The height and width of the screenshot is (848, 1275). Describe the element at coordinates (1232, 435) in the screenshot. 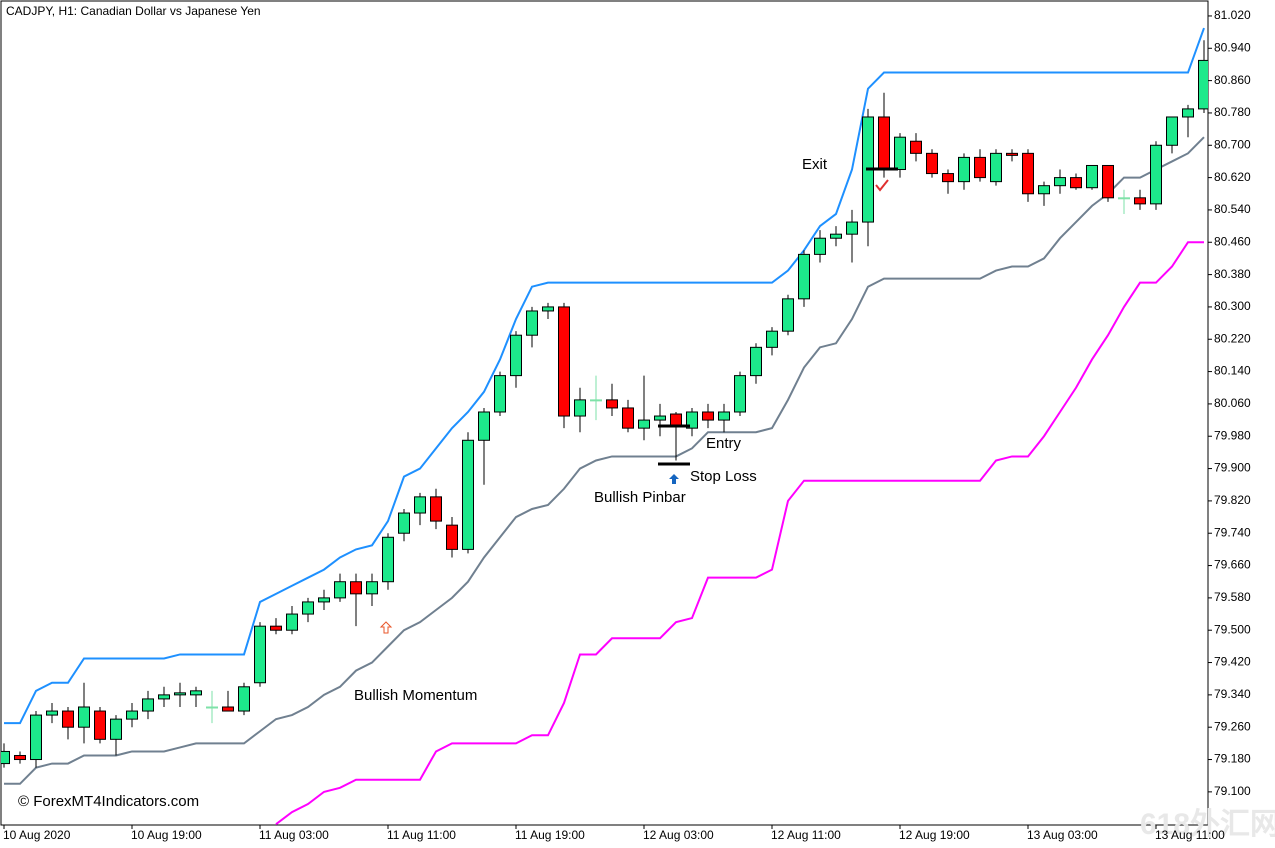

I see `y-tick-label: 79.980` at that location.